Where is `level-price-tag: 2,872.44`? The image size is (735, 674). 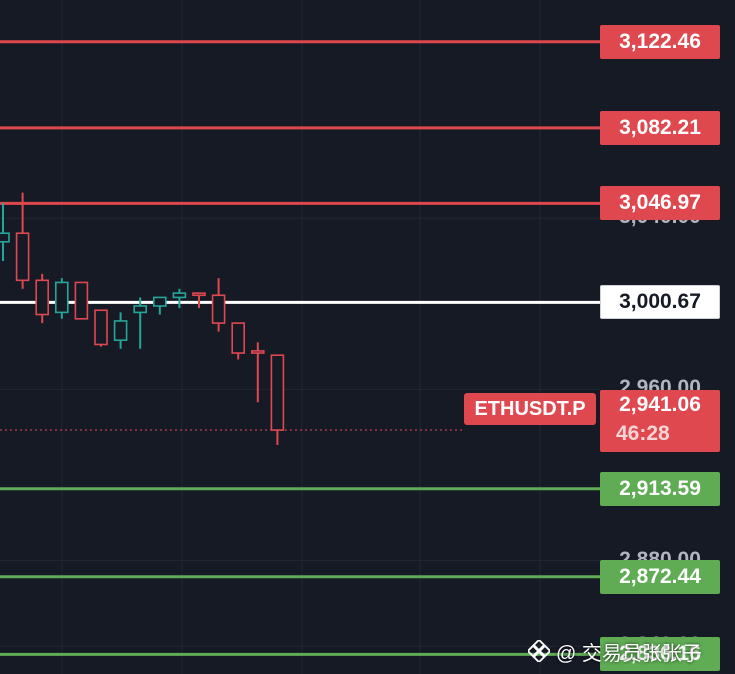 level-price-tag: 2,872.44 is located at coordinates (660, 576).